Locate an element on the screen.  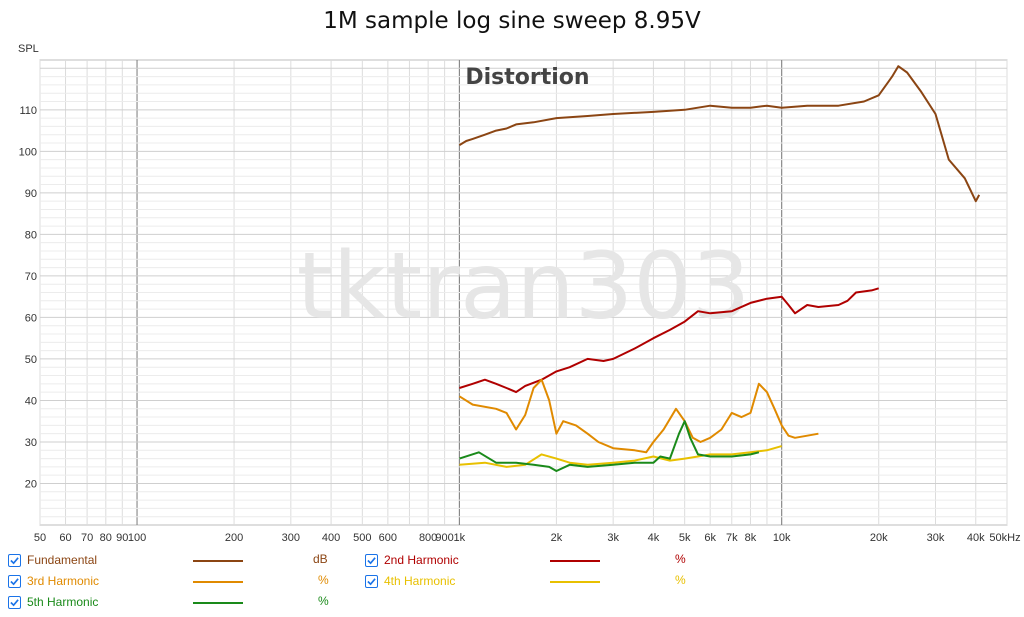
y-tick-label: 100 is located at coordinates (28, 152).